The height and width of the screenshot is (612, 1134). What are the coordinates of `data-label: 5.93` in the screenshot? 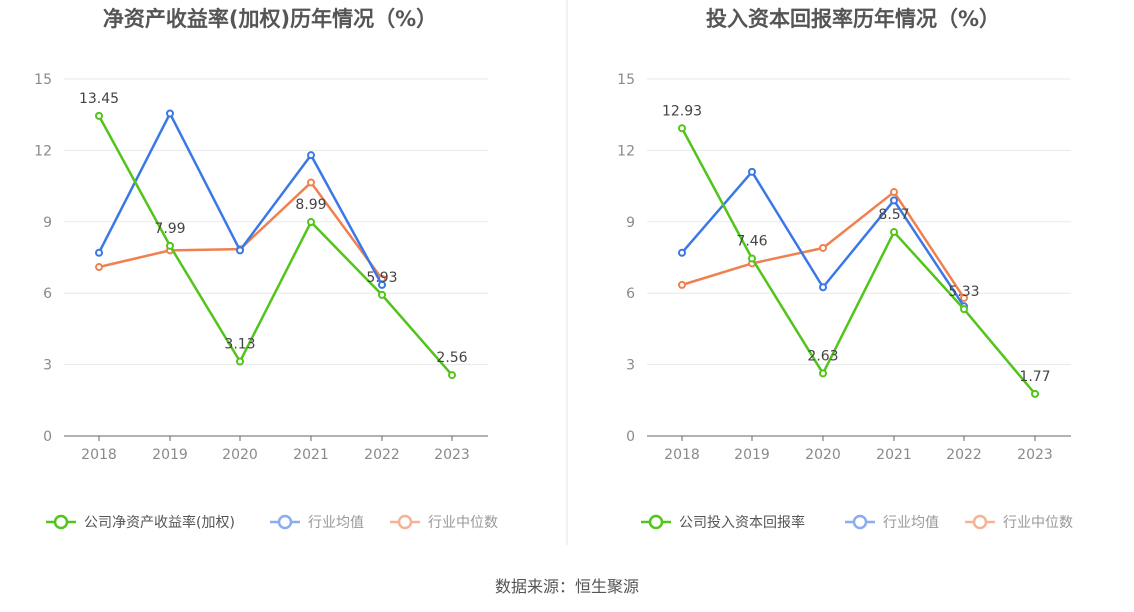 It's located at (381, 278).